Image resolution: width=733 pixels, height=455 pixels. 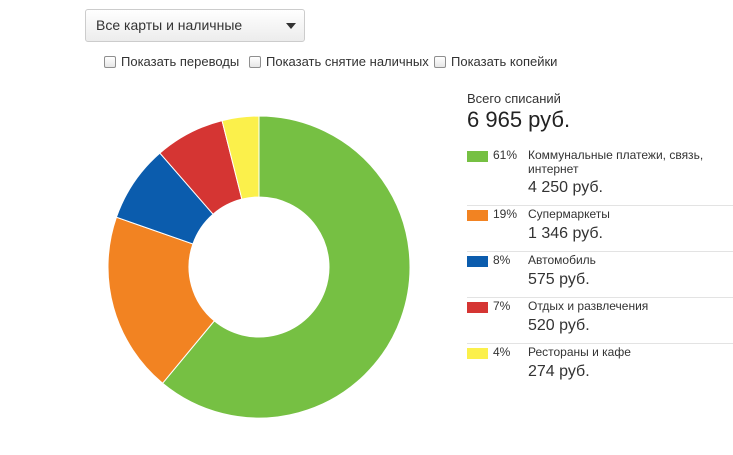 What do you see at coordinates (559, 325) in the screenshot?
I see `legend-amount: 520 руб.` at bounding box center [559, 325].